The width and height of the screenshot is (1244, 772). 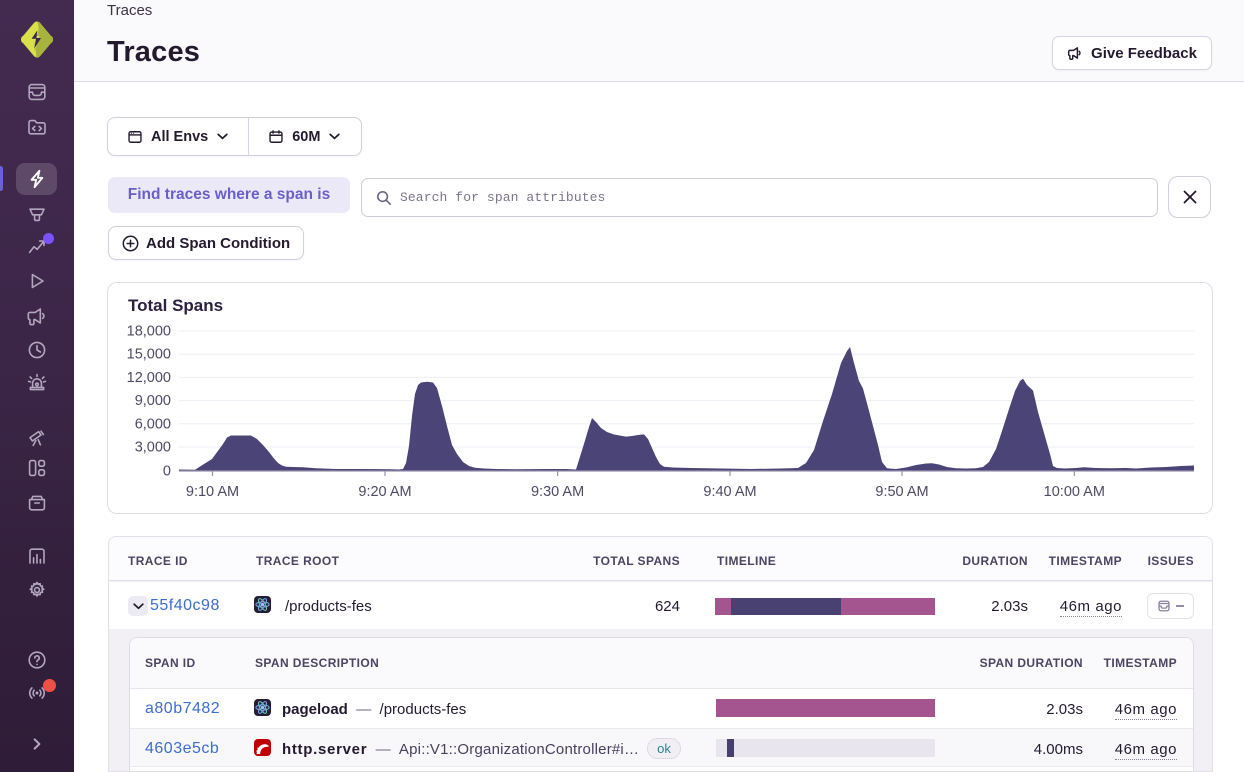 I want to click on svg-text: 9:10 AM, so click(x=212, y=492).